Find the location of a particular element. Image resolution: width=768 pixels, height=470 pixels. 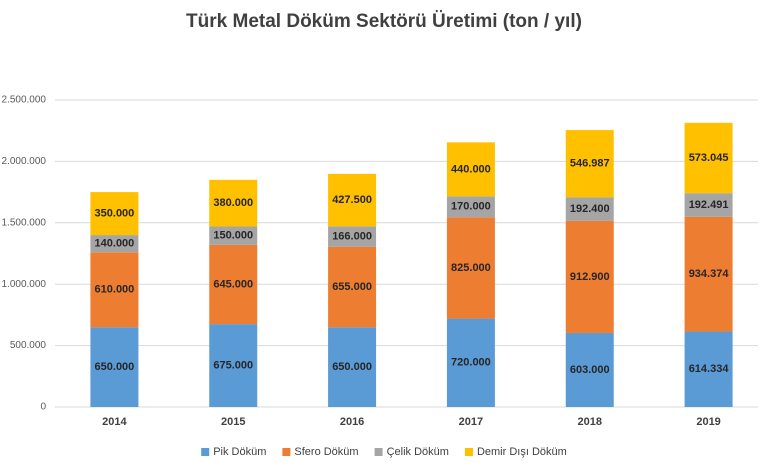

data-label: 573.045 is located at coordinates (709, 158).